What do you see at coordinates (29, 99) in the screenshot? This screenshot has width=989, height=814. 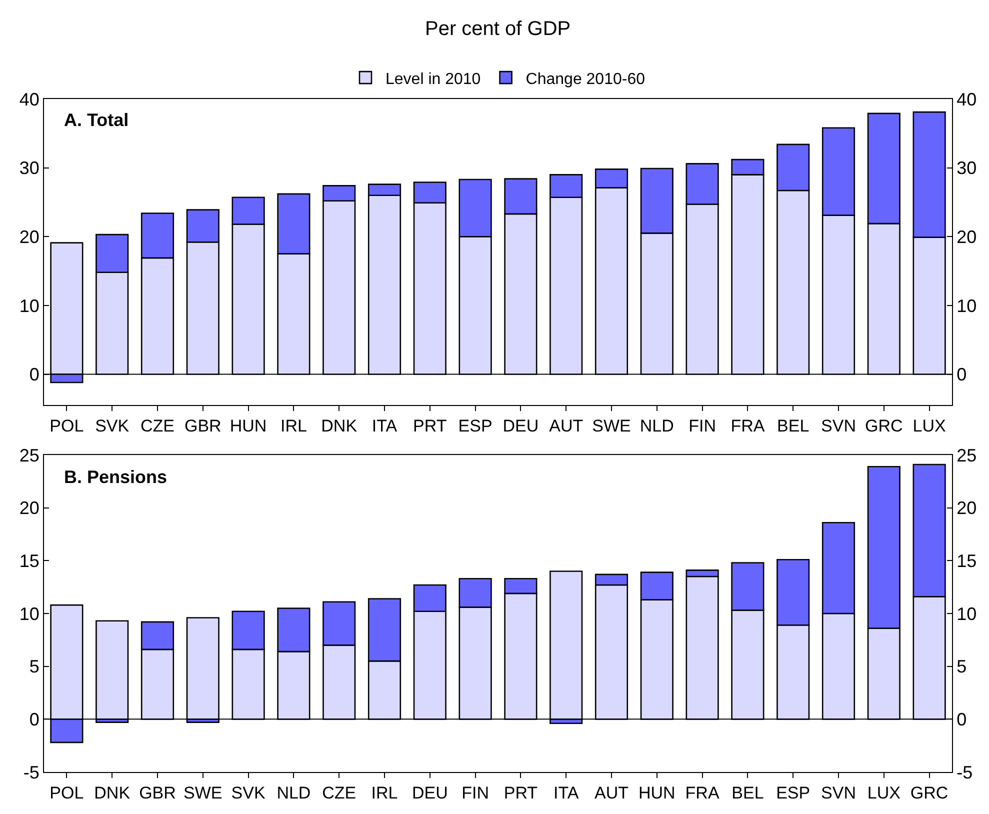 I see `y-tick-label: 40` at bounding box center [29, 99].